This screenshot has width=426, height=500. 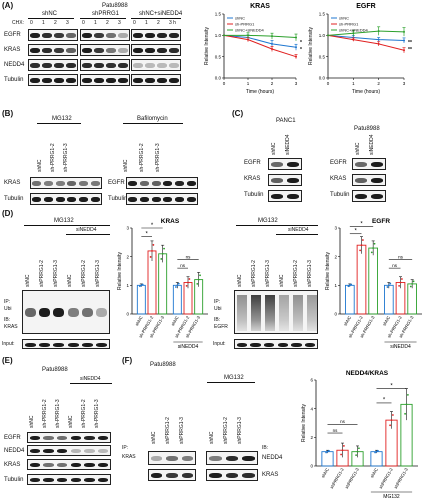 I want to click on y-tick-label: 0.0, so click(x=218, y=78).